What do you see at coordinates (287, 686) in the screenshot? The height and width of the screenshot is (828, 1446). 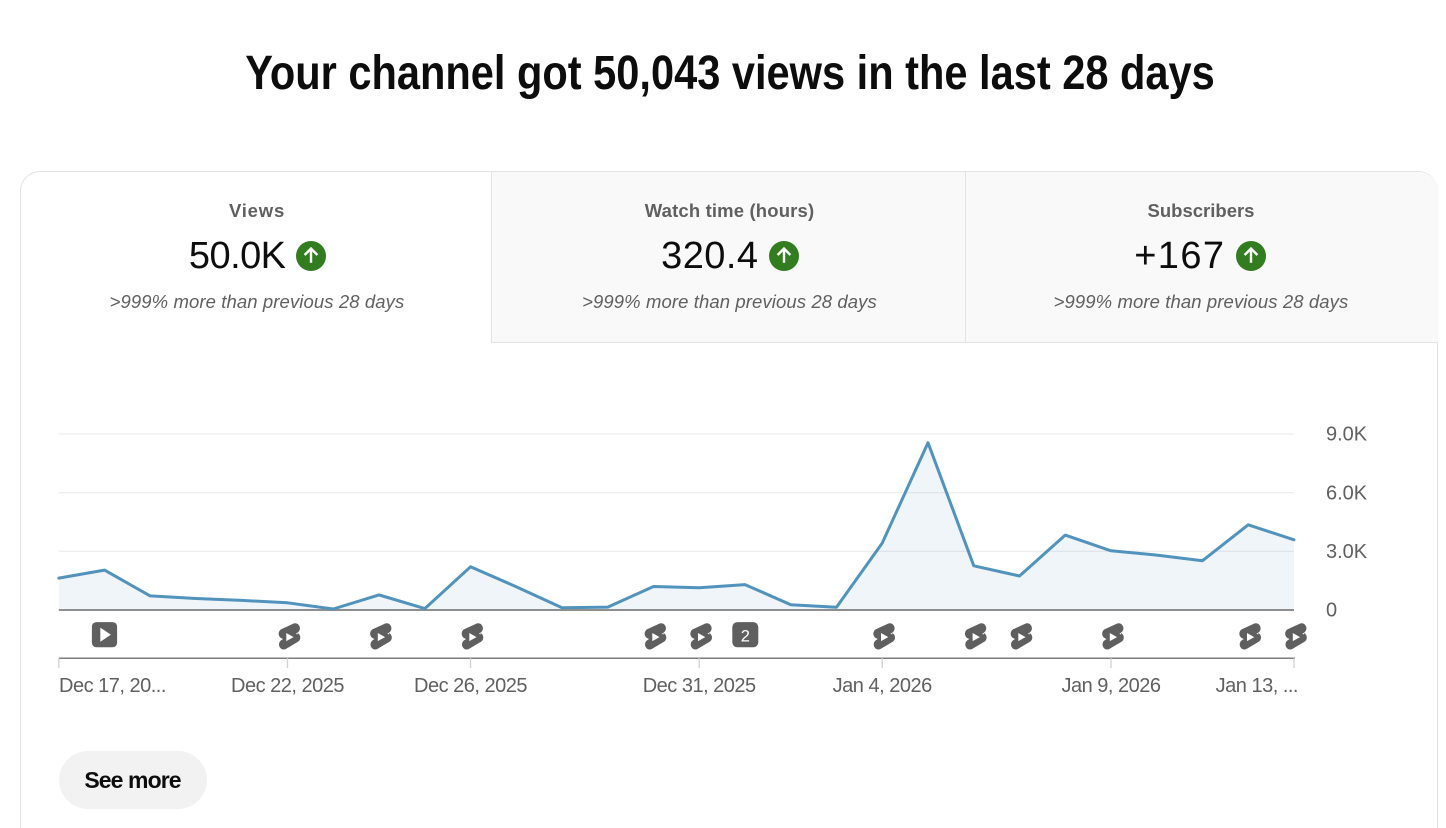 I see `svg-text: Dec 22, 2025` at bounding box center [287, 686].